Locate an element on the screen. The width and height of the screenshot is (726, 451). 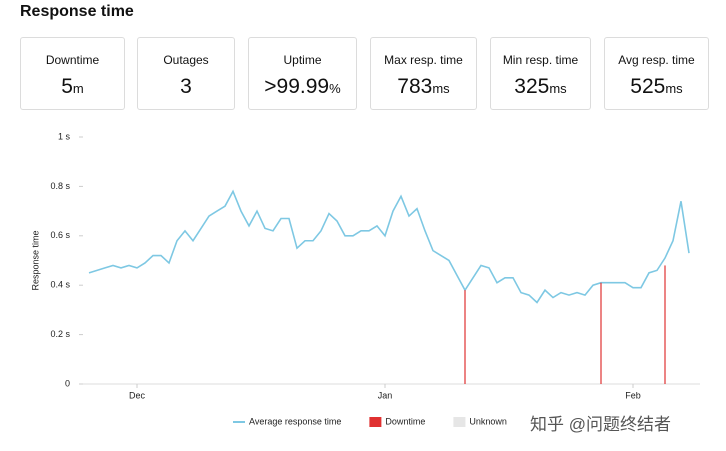
stat-card: Min resp. time 325ms is located at coordinates (540, 73).